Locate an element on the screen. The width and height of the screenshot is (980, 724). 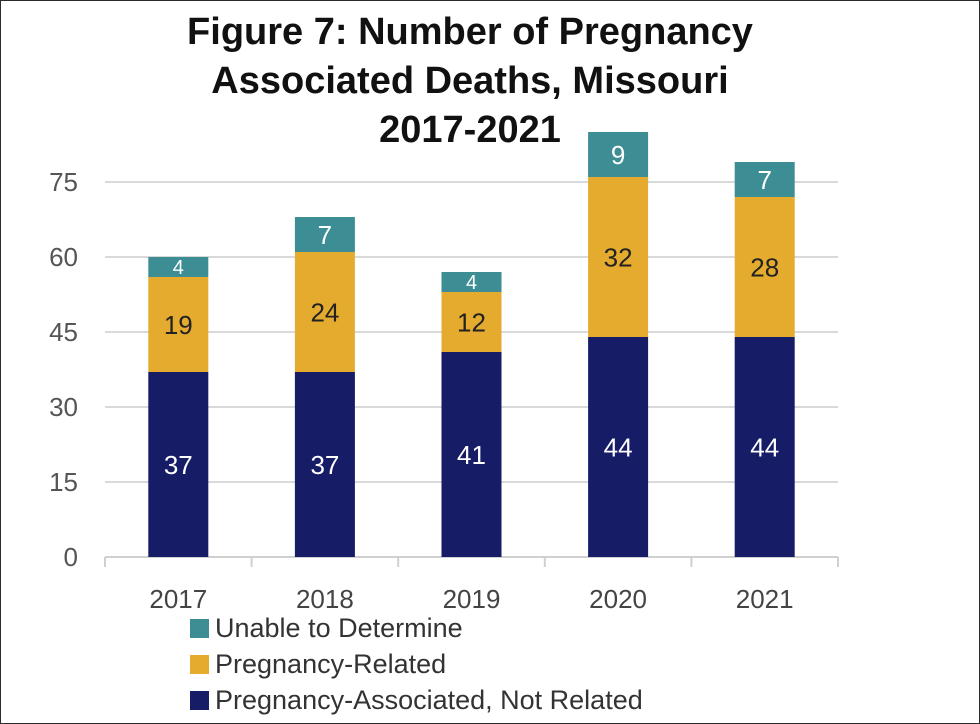
x-tick-label: 2021 is located at coordinates (765, 599).